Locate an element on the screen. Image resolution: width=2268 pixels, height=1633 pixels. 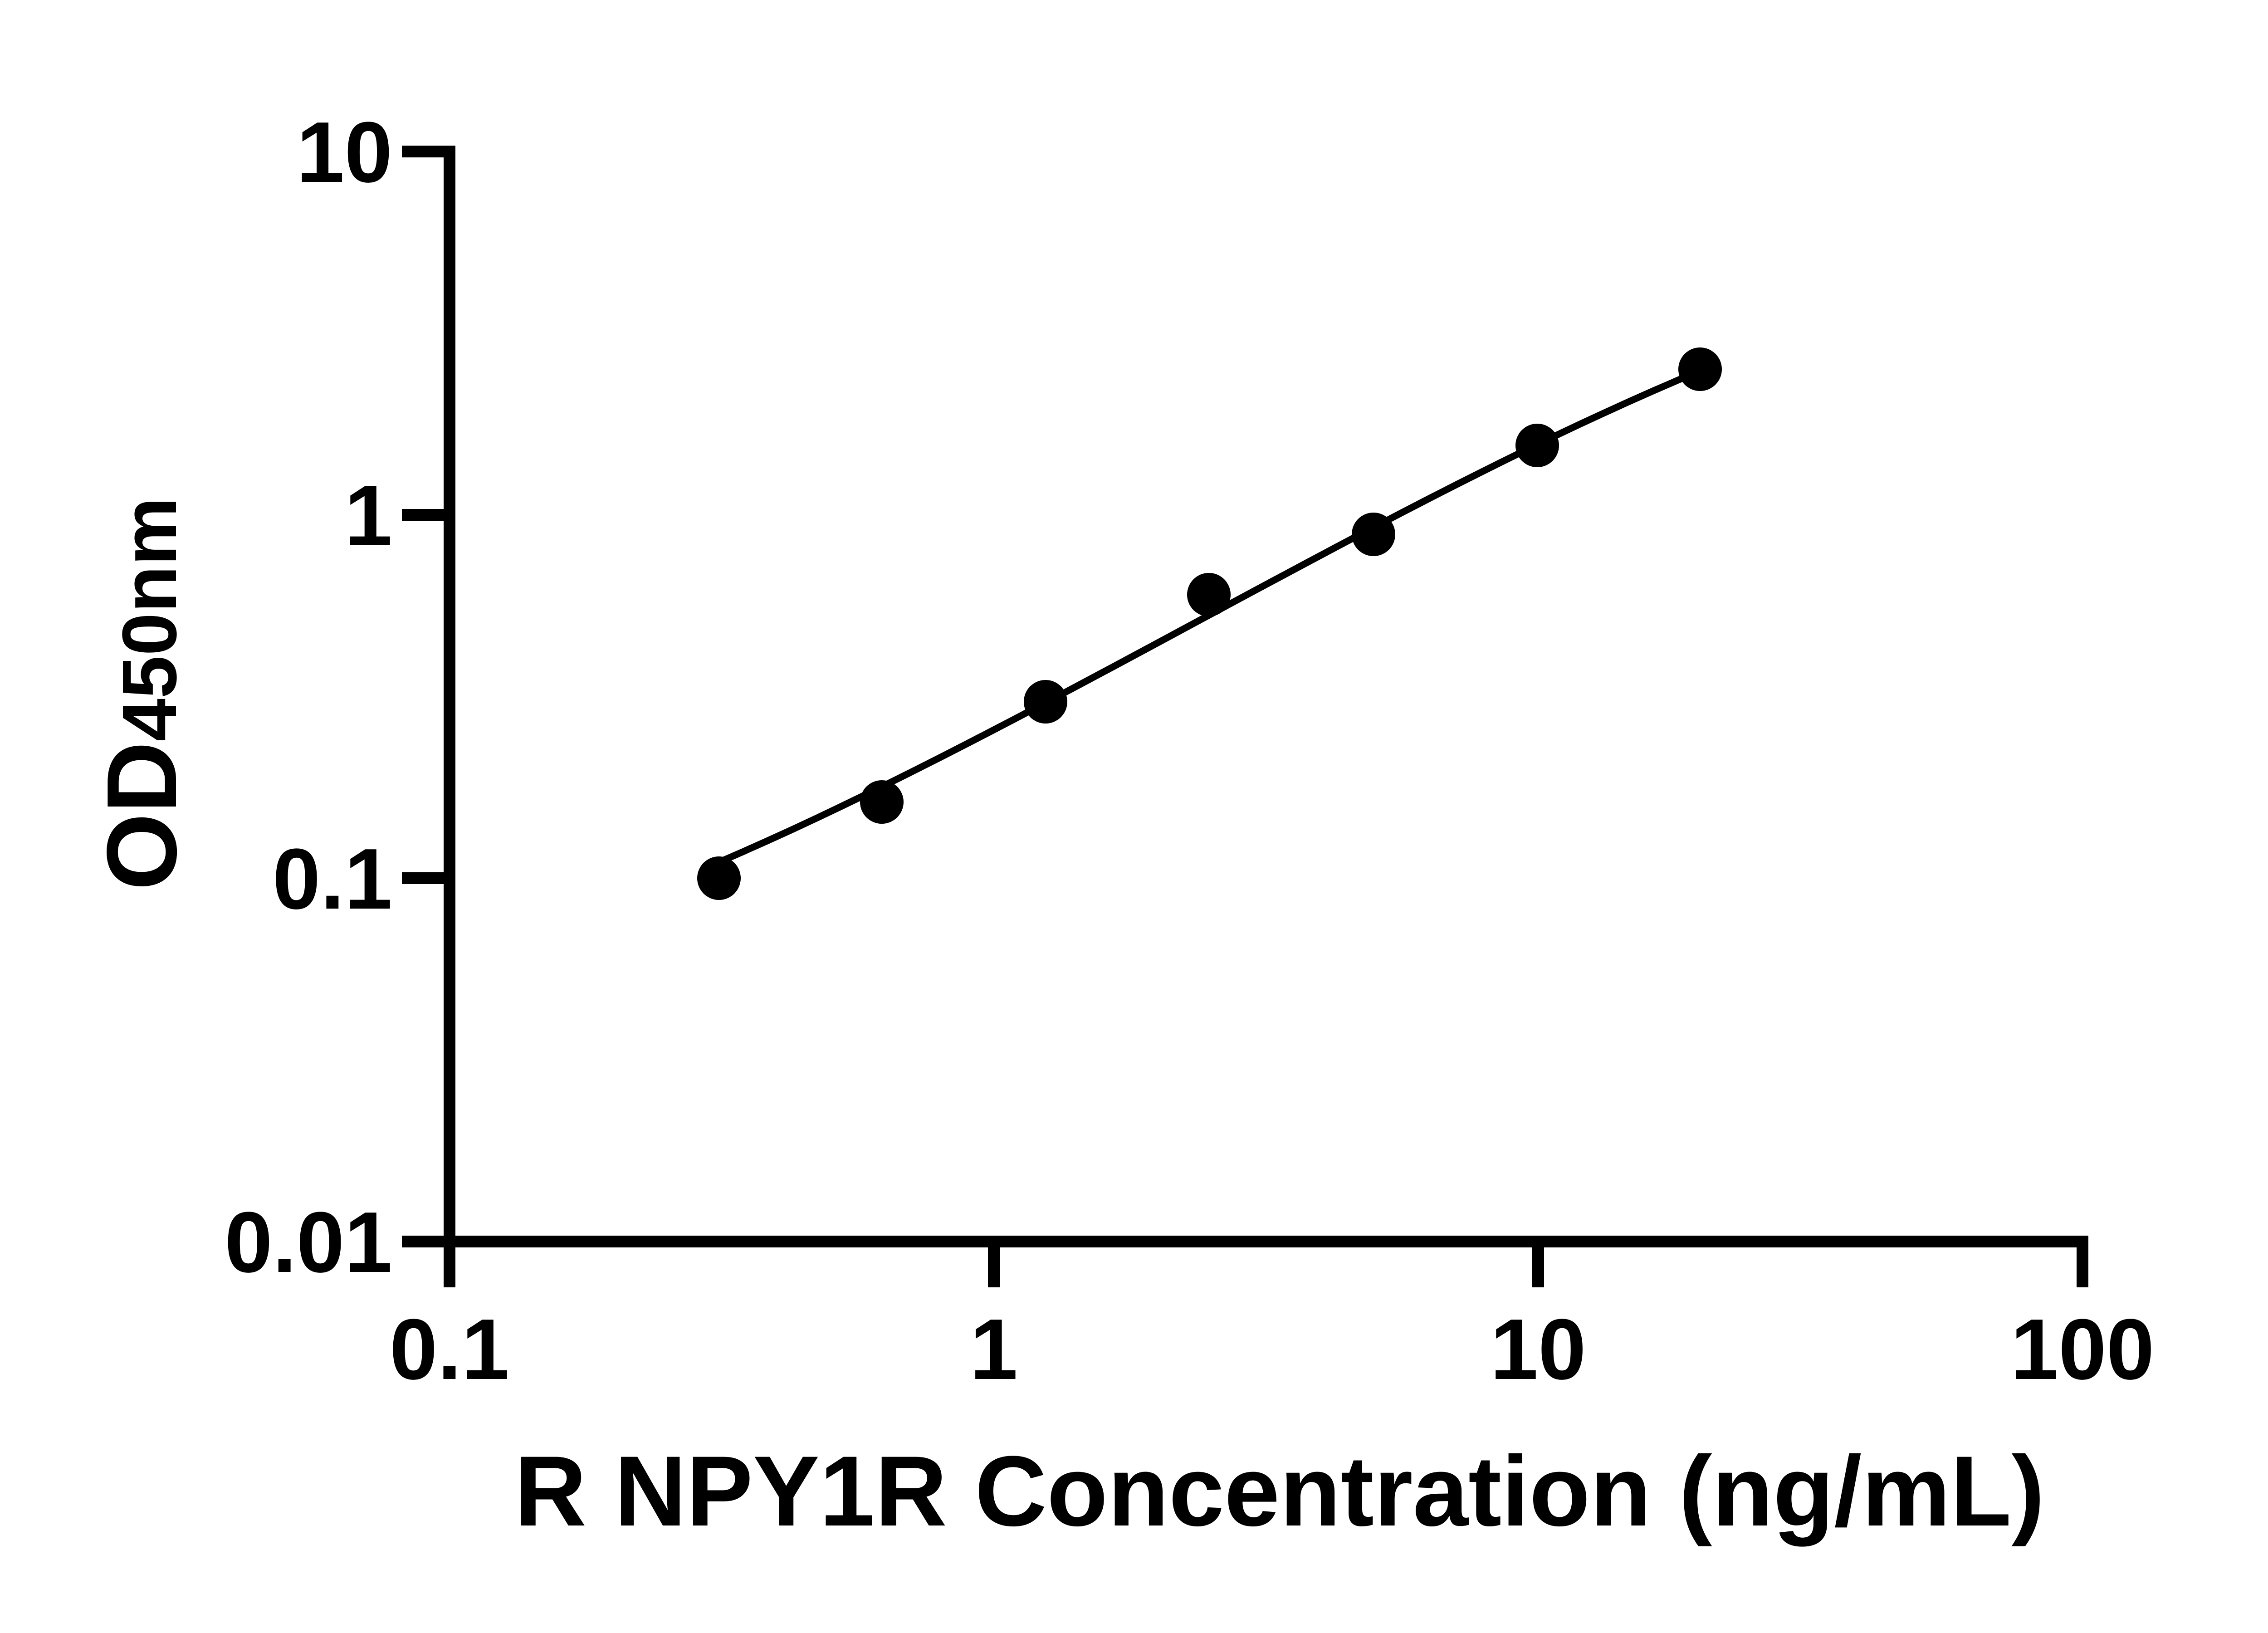
svg-text: R NPY1R Concentration (ng/mL) is located at coordinates (1279, 1491).